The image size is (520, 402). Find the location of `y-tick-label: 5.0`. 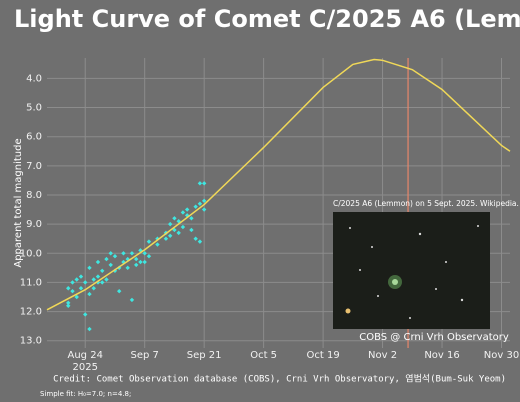

y-tick-label: 5.0 is located at coordinates (34, 108).